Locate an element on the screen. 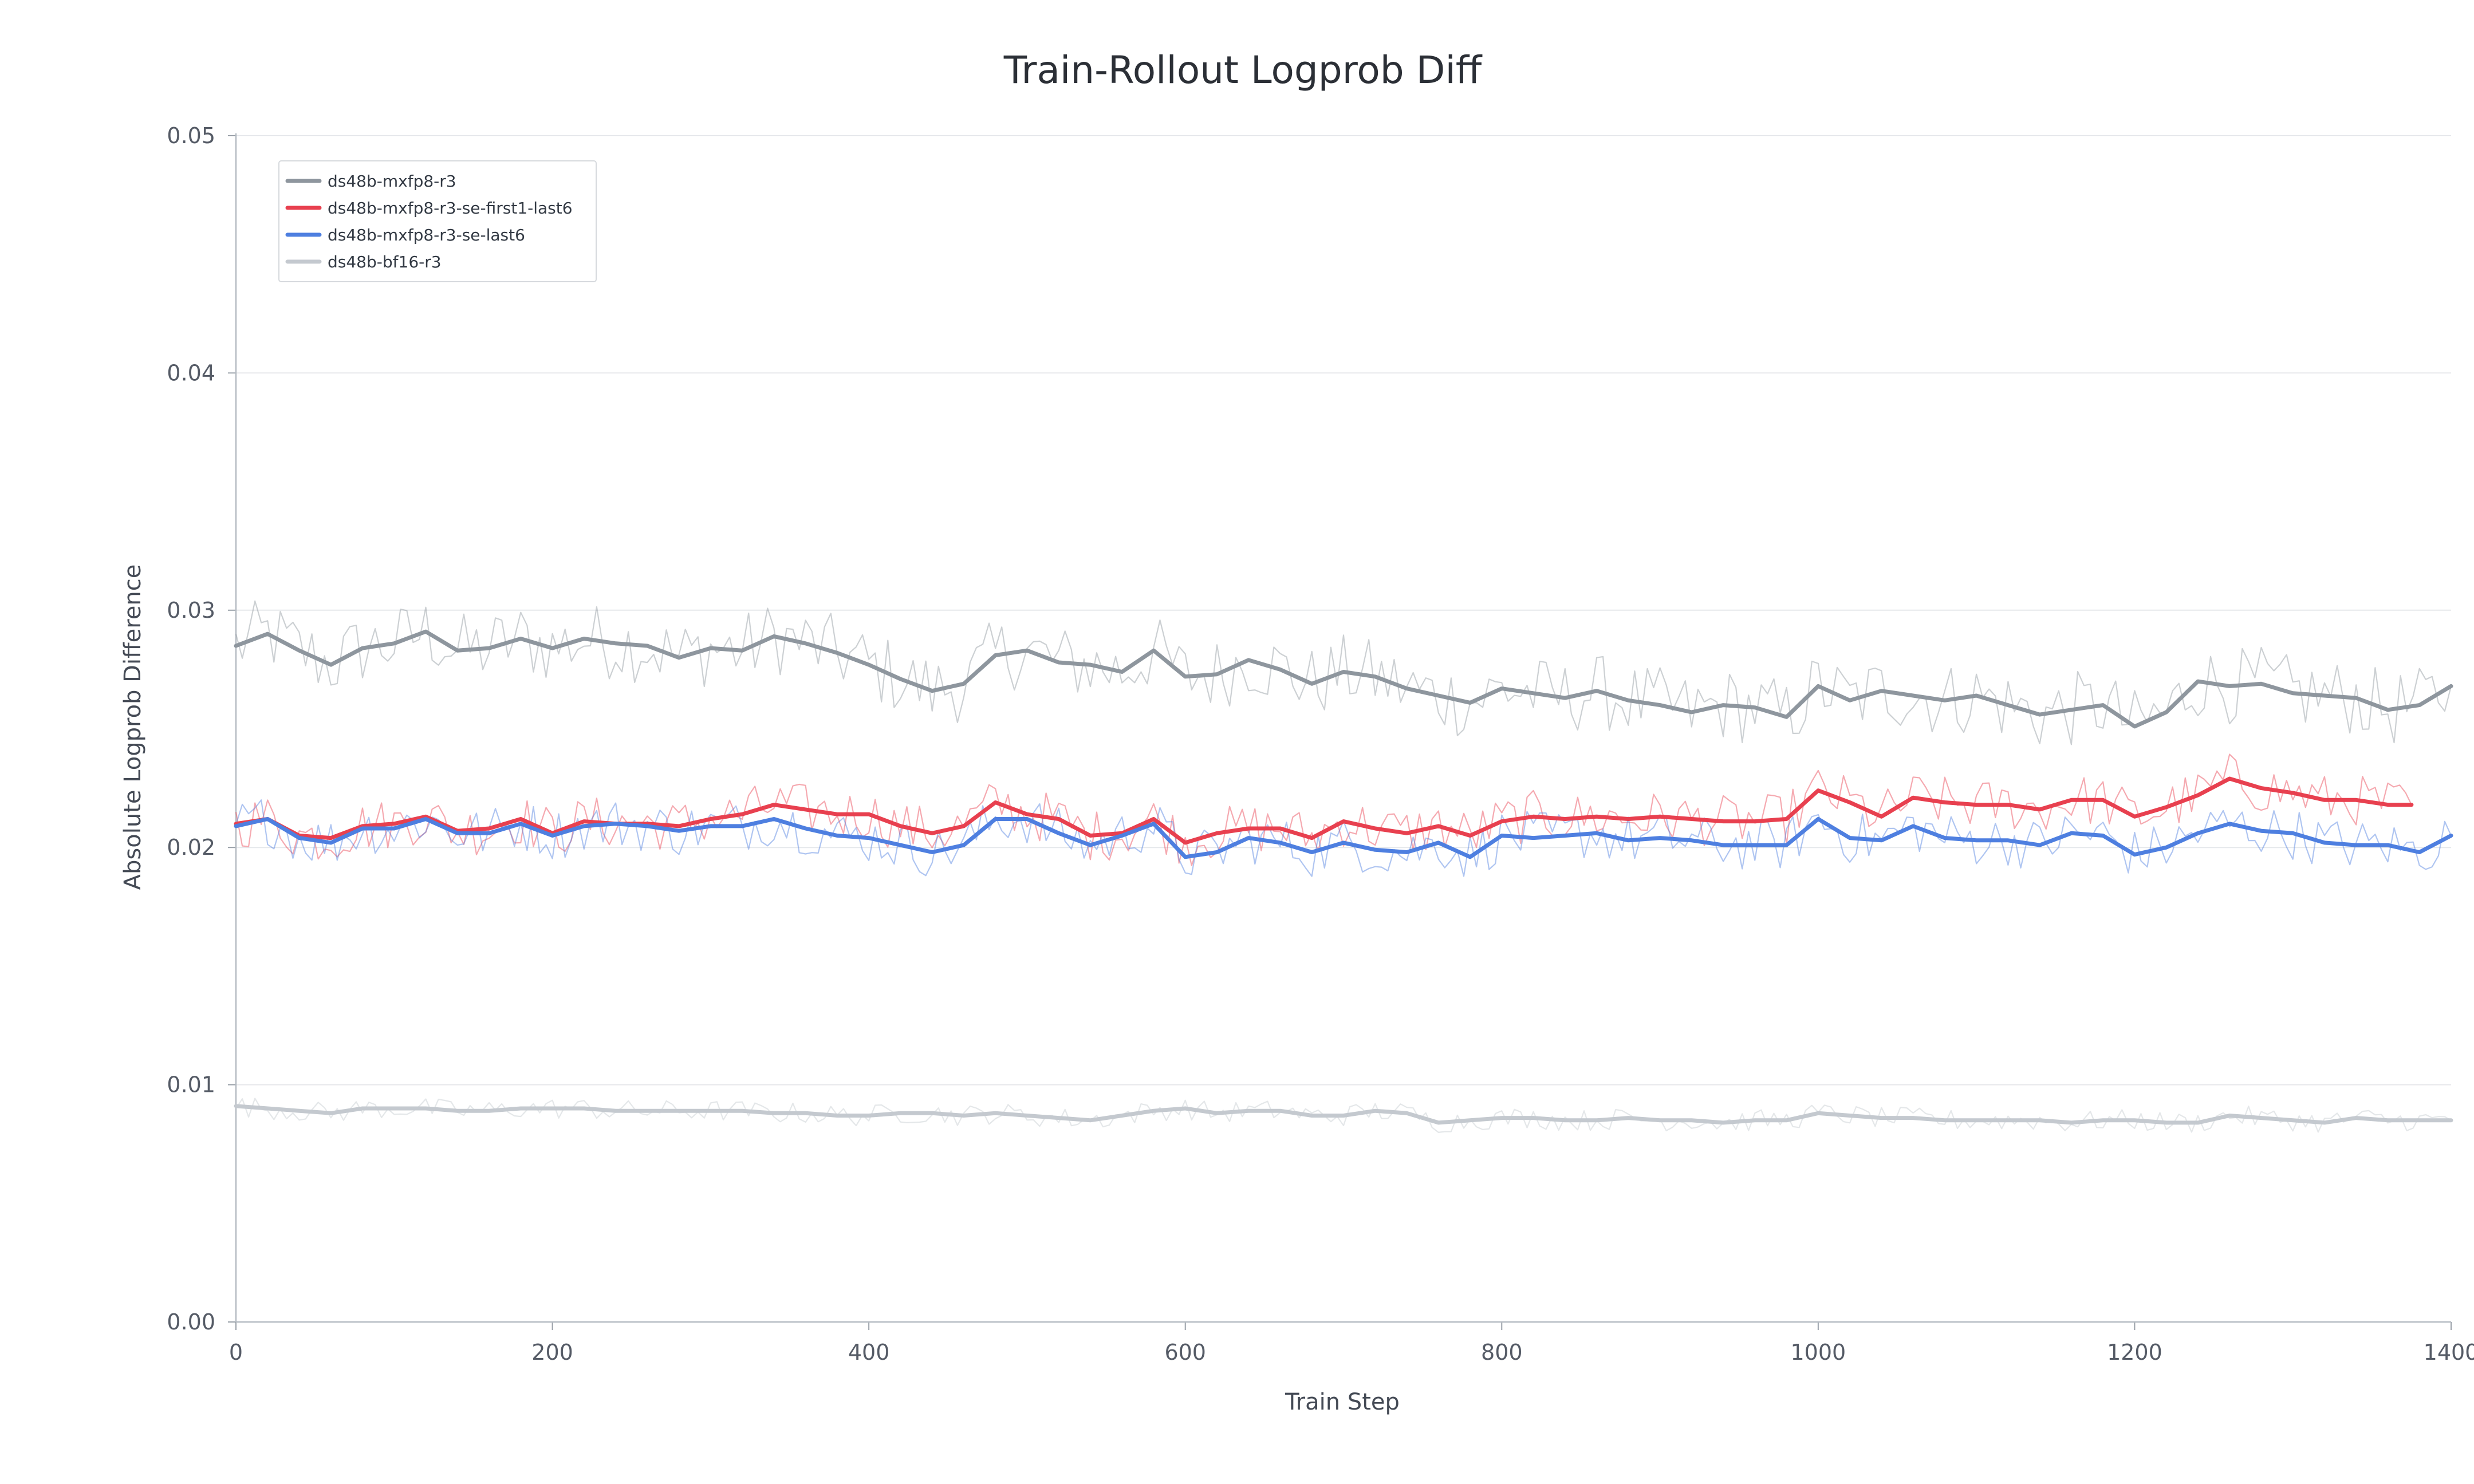 The height and width of the screenshot is (1484, 2474). x-tick-label: 400 is located at coordinates (869, 1352).